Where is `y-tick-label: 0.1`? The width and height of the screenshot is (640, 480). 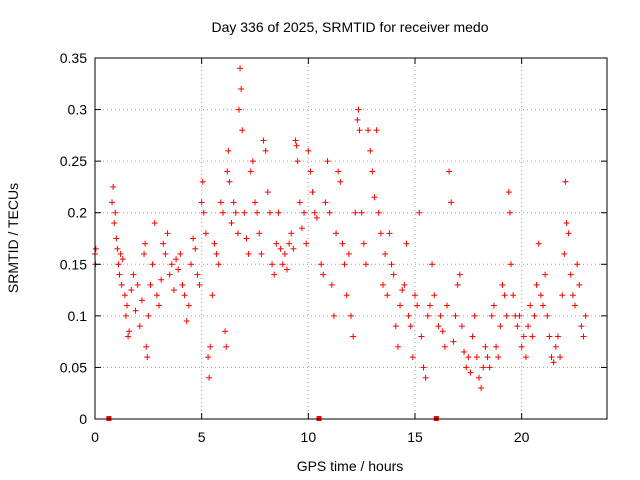 y-tick-label: 0.1 is located at coordinates (78, 316).